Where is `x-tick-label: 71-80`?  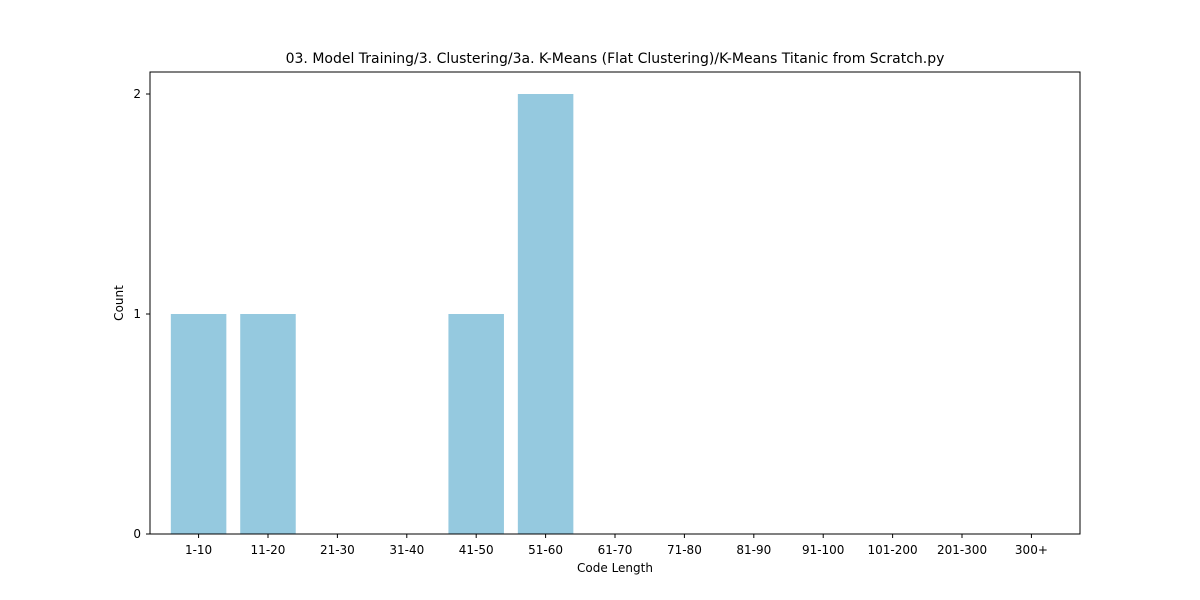 x-tick-label: 71-80 is located at coordinates (684, 550).